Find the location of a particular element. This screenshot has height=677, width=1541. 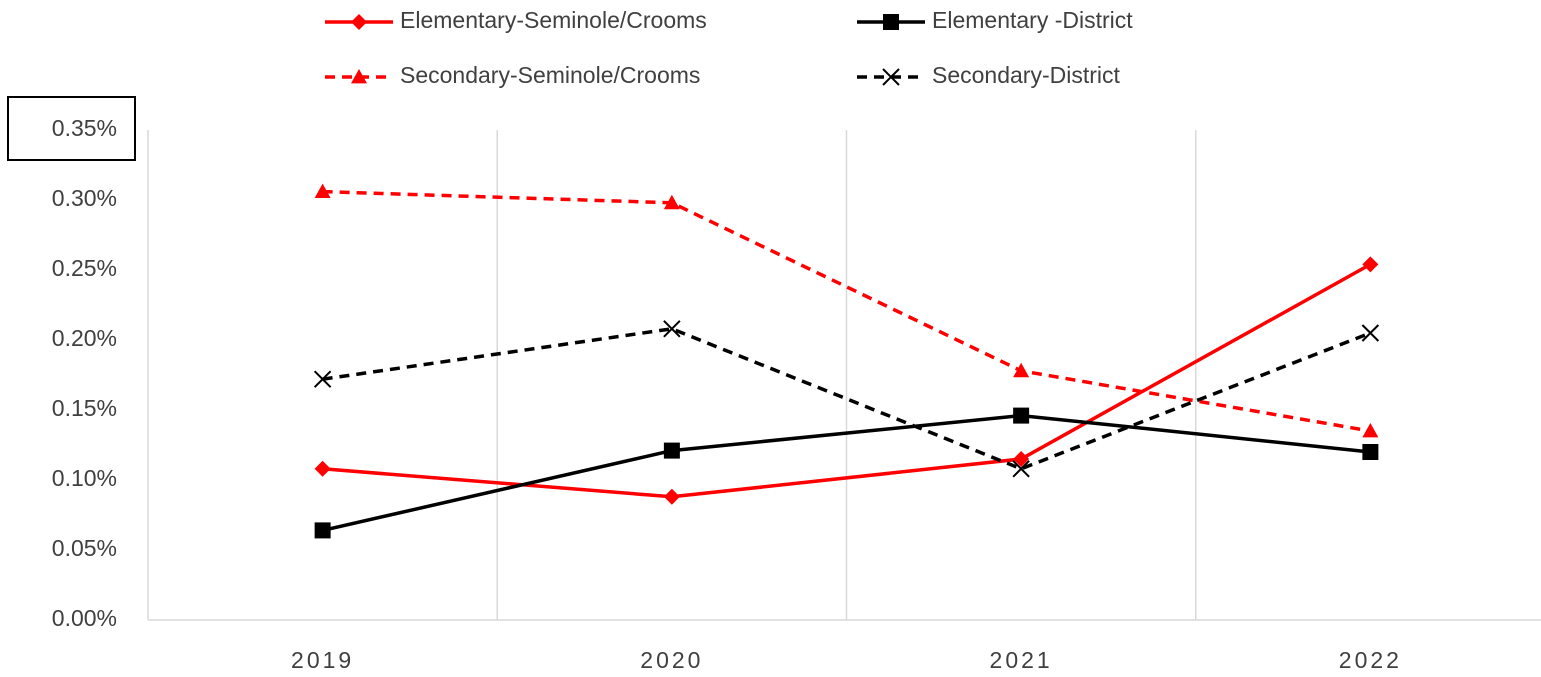

y-tick-label: 0.20% is located at coordinates (84, 338).